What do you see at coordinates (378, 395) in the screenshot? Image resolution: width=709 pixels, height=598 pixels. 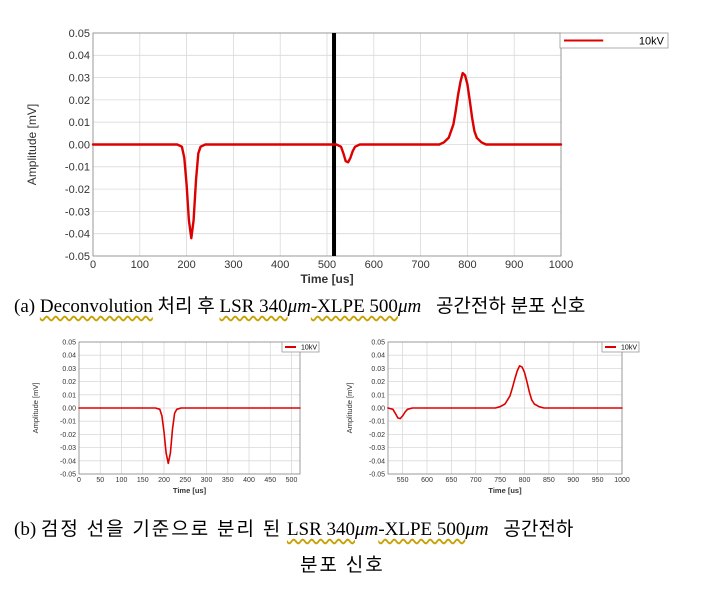 I see `right-y-tick-label: 0.01` at bounding box center [378, 395].